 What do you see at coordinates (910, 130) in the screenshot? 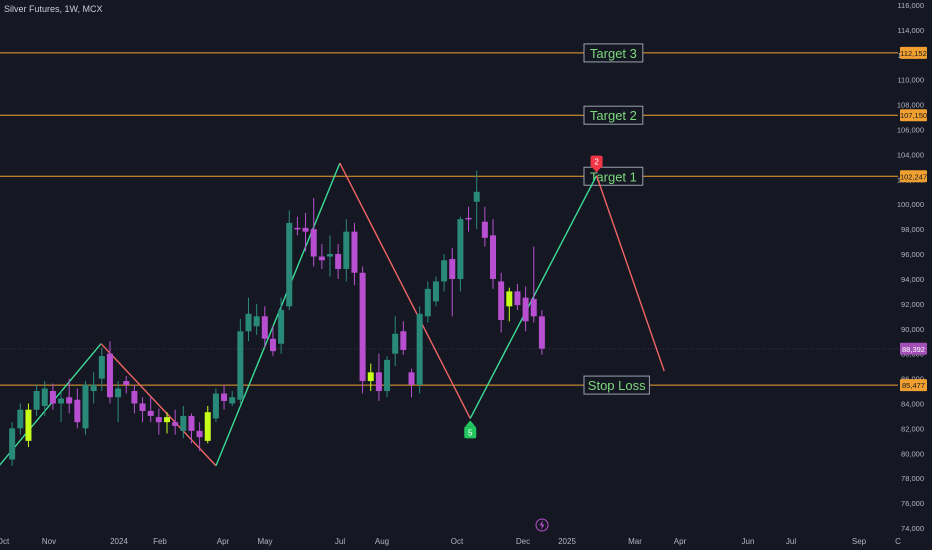
I see `y-tick-label-16: 106,000` at bounding box center [910, 130].